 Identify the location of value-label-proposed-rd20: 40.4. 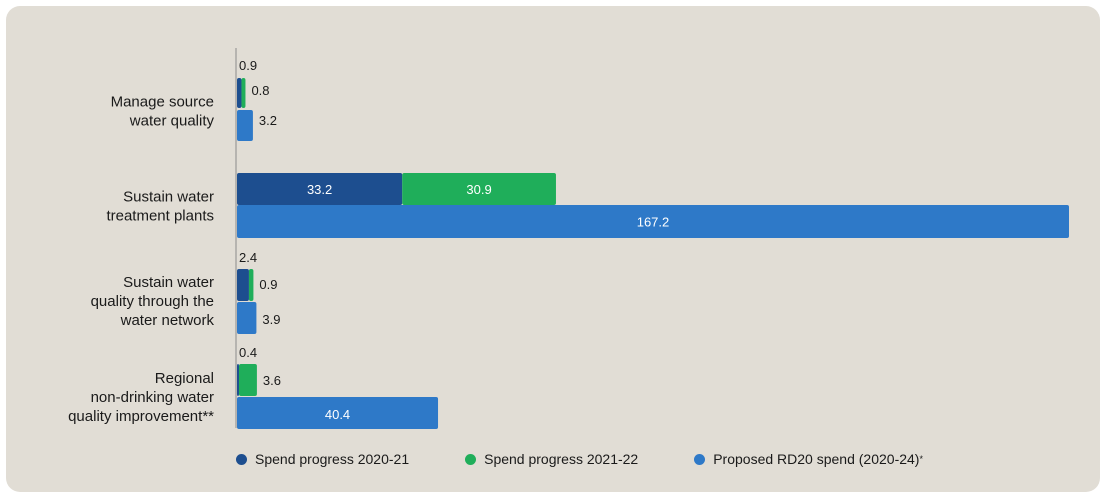
(337, 414).